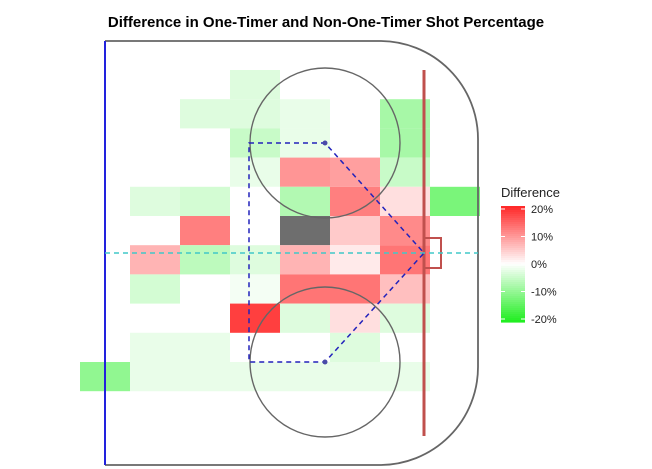 The width and height of the screenshot is (652, 469). I want to click on faceoff-circle-bottom, so click(325, 362).